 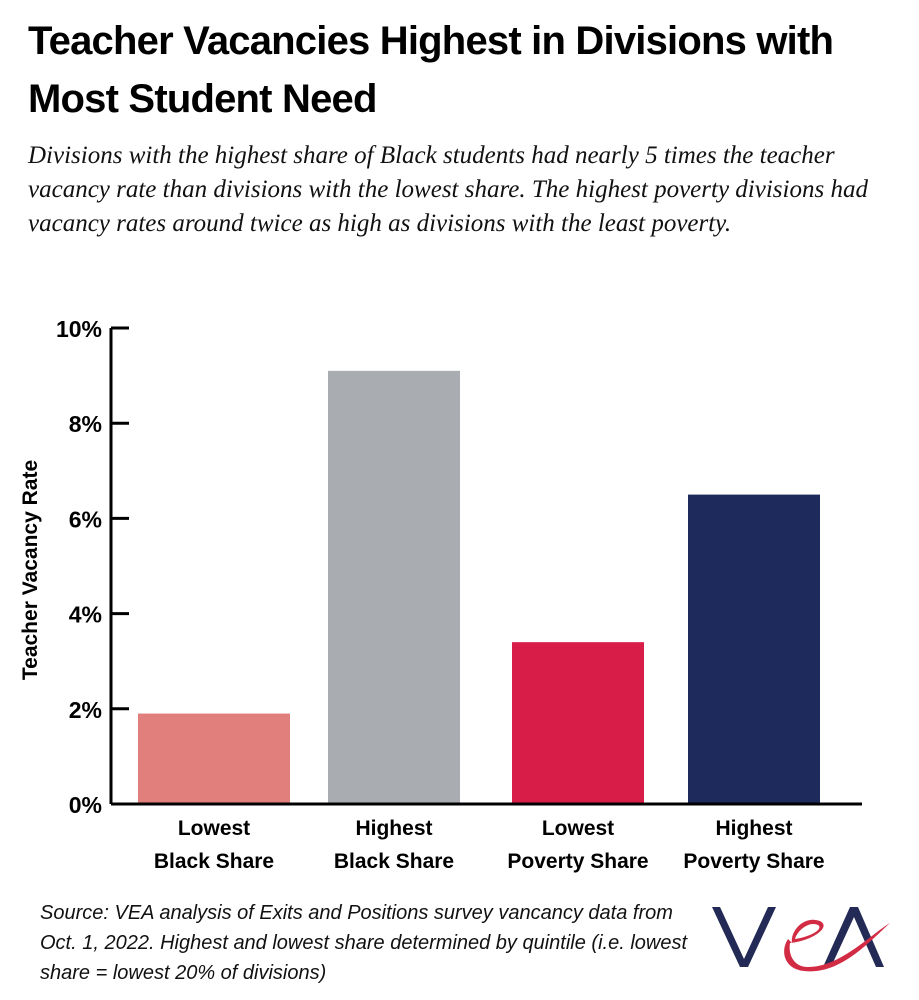 What do you see at coordinates (79, 329) in the screenshot?
I see `y-tick-label: 10%` at bounding box center [79, 329].